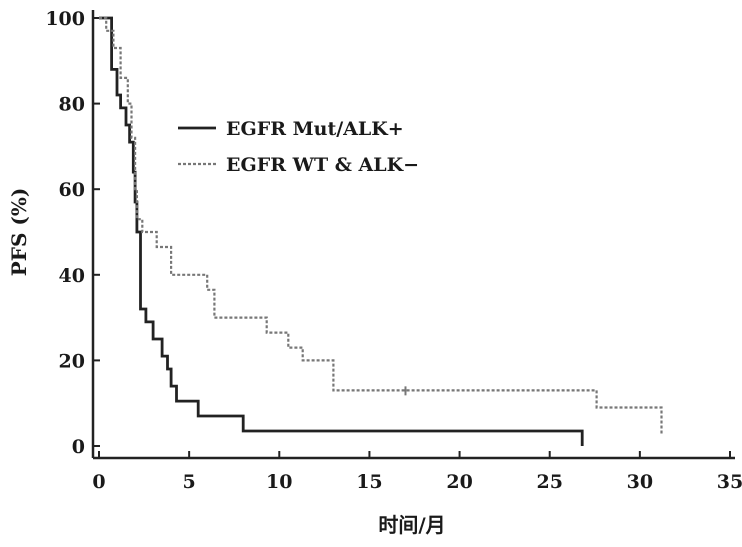  What do you see at coordinates (72, 105) in the screenshot?
I see `y-tick-label: 80` at bounding box center [72, 105].